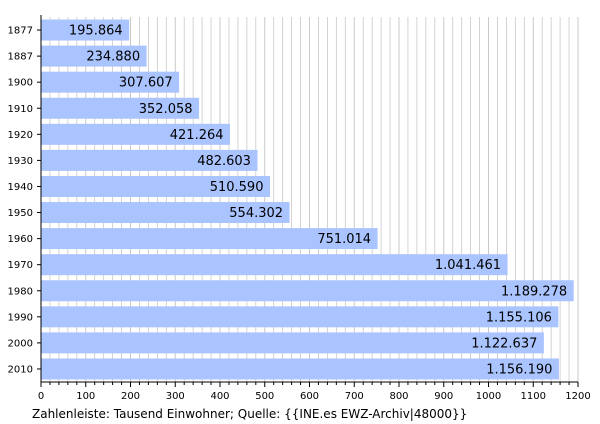 Image resolution: width=600 pixels, height=424 pixels. I want to click on bar-value-label: 482.603, so click(224, 161).